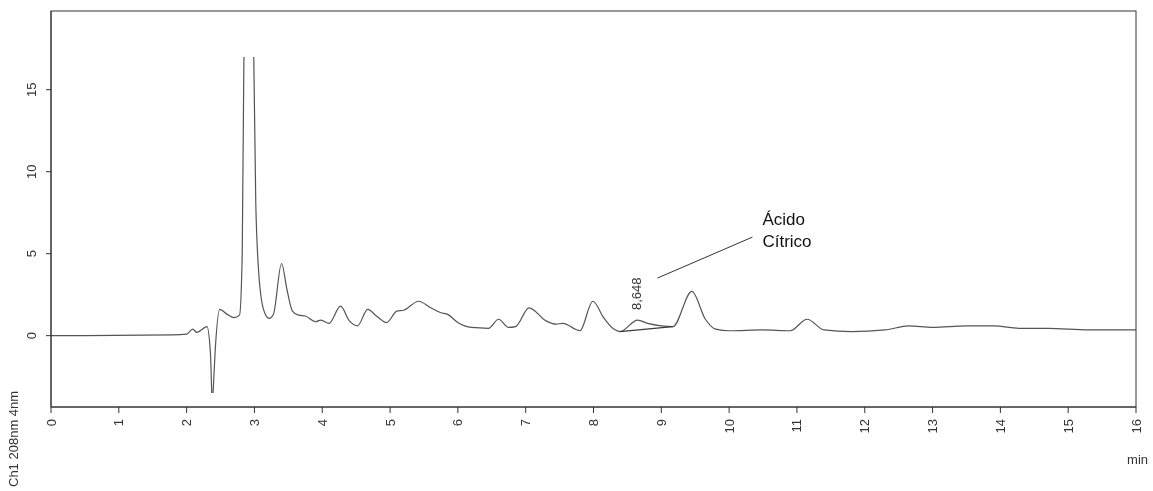 This screenshot has width=1153, height=491. I want to click on x-tick-label: 13, so click(933, 426).